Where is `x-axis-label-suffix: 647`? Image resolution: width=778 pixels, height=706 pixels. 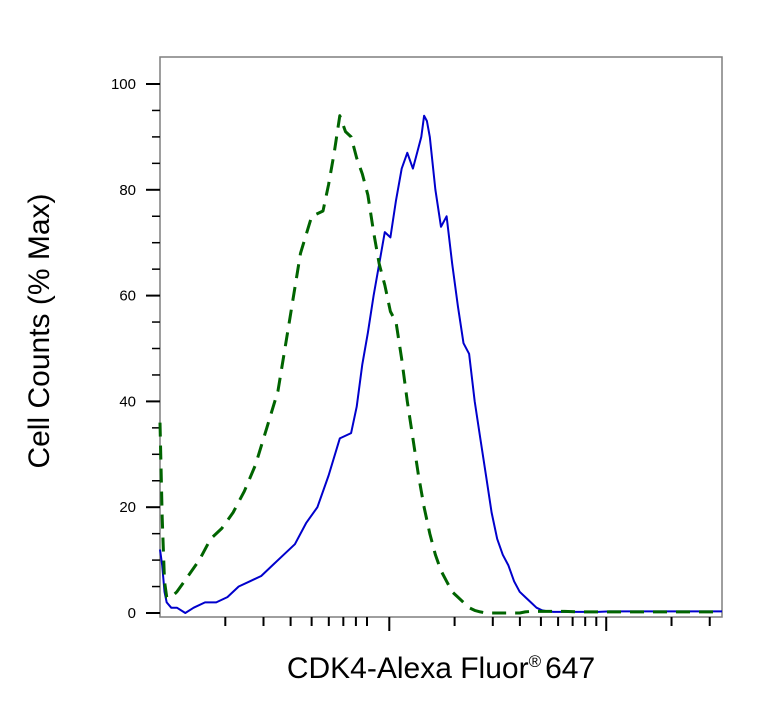 x-axis-label-suffix: 647 is located at coordinates (570, 668).